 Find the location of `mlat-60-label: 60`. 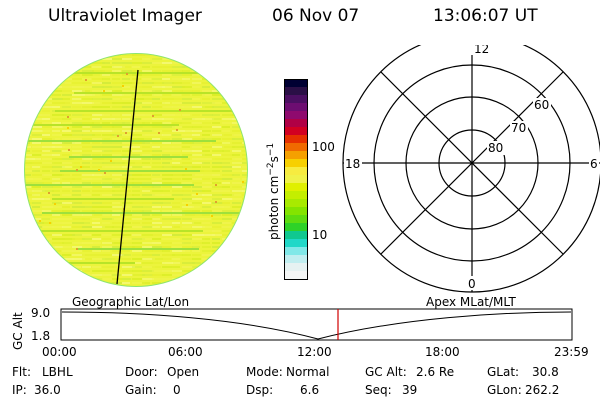

mlat-60-label: 60 is located at coordinates (541, 105).